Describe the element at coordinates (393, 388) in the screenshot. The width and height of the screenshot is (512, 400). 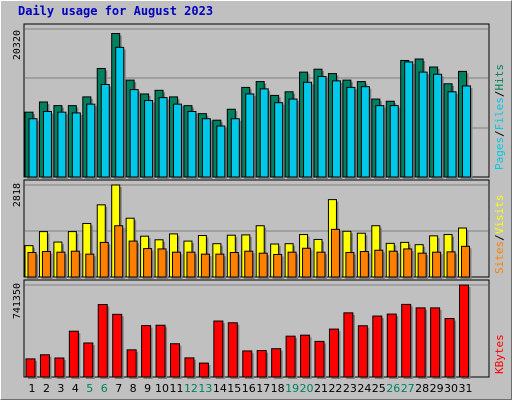
I see `day-label: 26` at that location.